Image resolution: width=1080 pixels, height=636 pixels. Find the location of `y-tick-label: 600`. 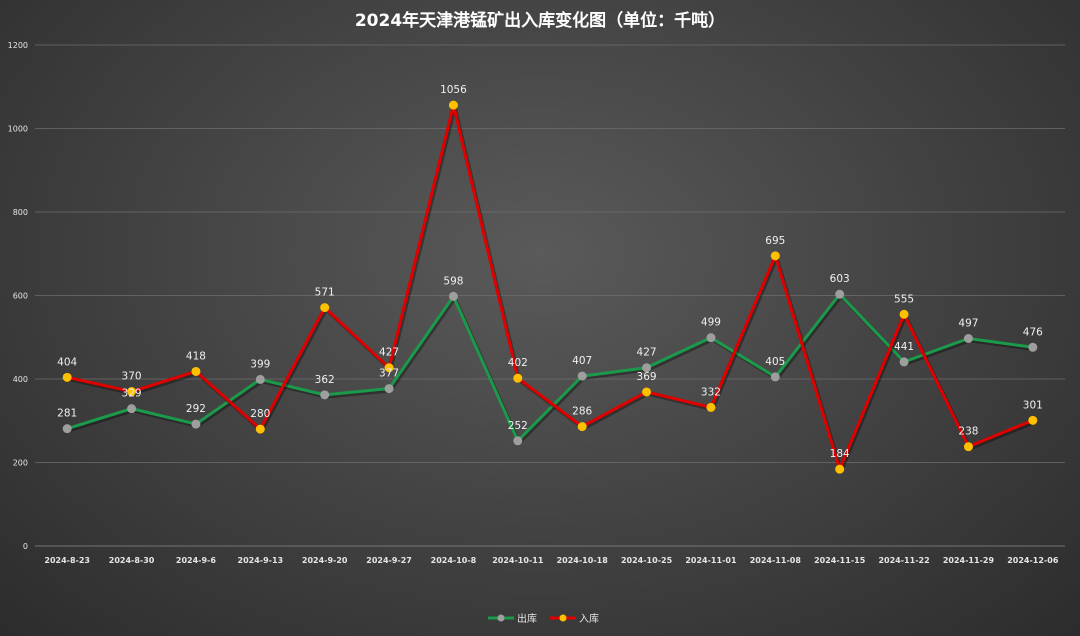

y-tick-label: 600 is located at coordinates (20, 296).